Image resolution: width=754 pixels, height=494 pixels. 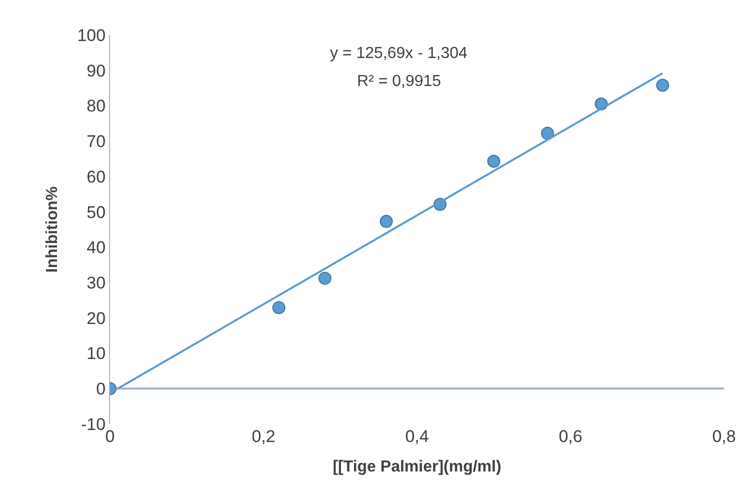 I want to click on y-tick-label: 50, so click(x=96, y=212).